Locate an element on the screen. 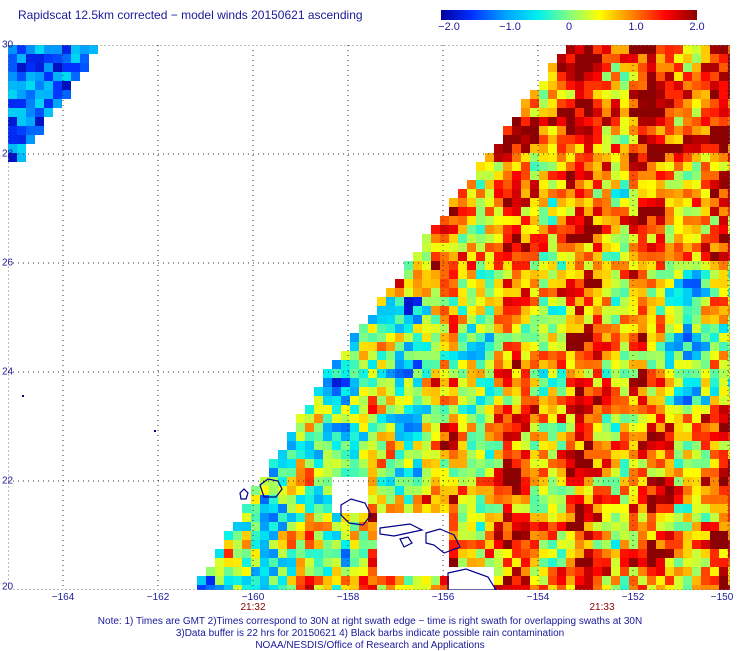  island-kauai is located at coordinates (271, 488).